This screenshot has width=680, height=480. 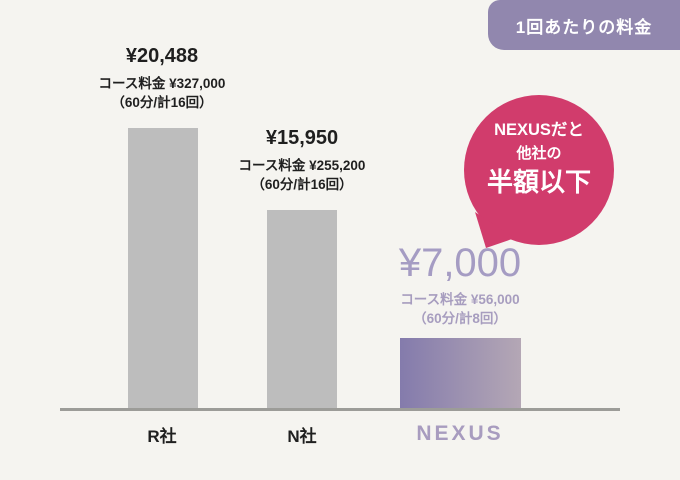 I want to click on bubble-line-1: NEXUSだと, so click(x=539, y=130).